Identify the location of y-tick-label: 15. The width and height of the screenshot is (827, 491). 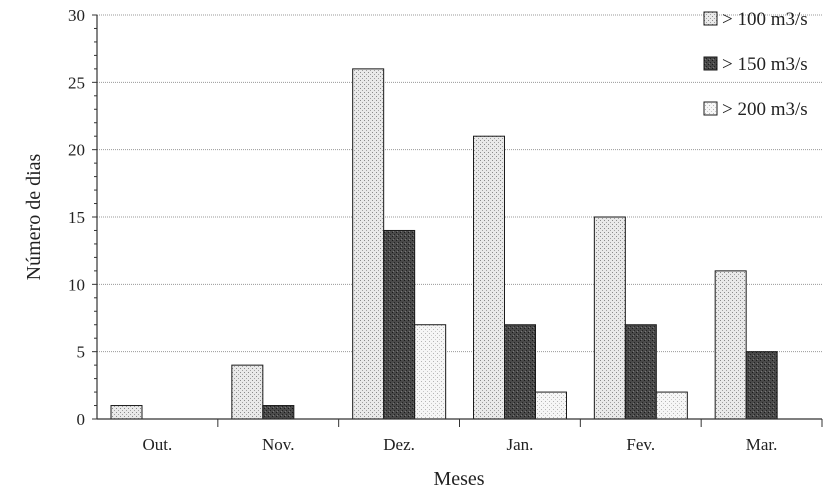
(76, 217).